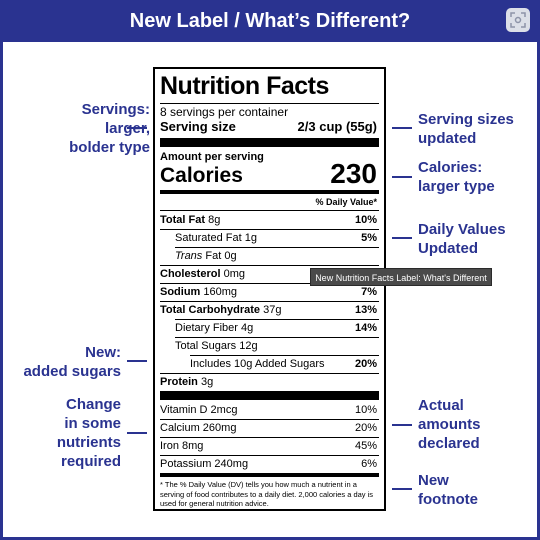 Image resolution: width=540 pixels, height=540 pixels. I want to click on nutrient-row: Dietary Fiber 4g 14%, so click(277, 328).